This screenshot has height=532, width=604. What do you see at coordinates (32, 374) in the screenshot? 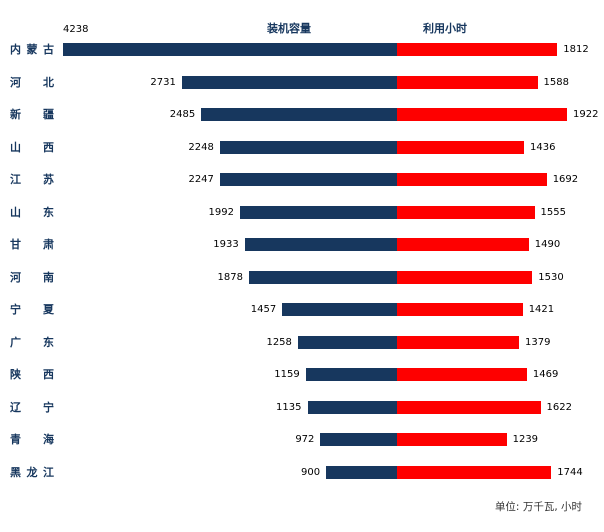
I see `category-label: 陕西` at bounding box center [32, 374].